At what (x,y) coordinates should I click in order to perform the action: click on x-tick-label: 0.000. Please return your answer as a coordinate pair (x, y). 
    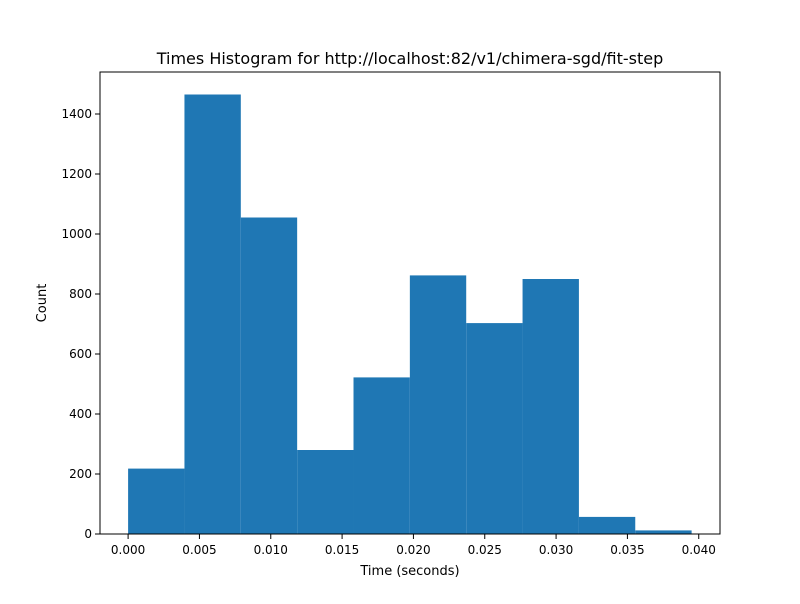
    Looking at the image, I should click on (128, 550).